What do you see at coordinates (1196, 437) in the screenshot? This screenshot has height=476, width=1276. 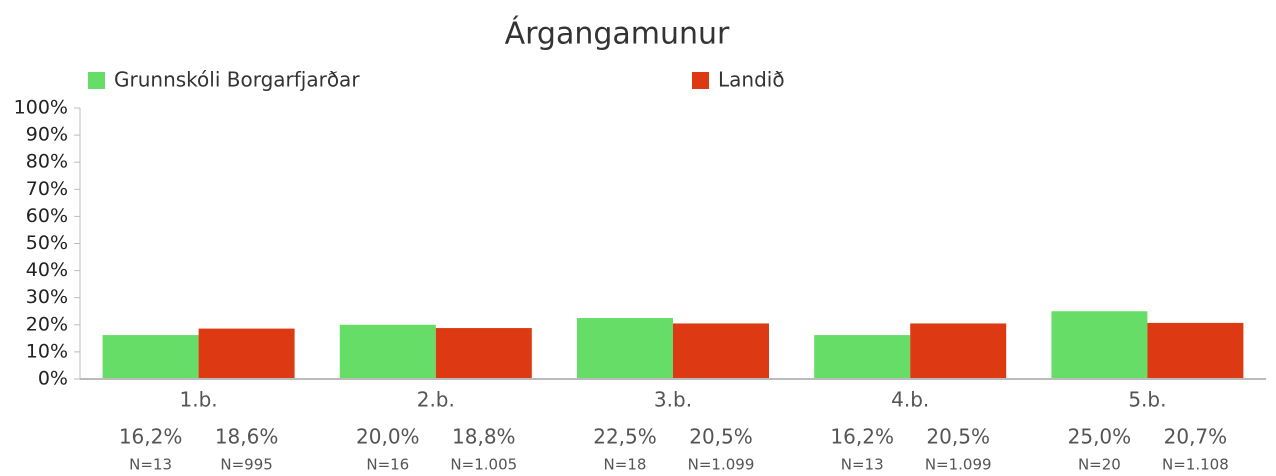 I see `value-label: 20,7%` at bounding box center [1196, 437].